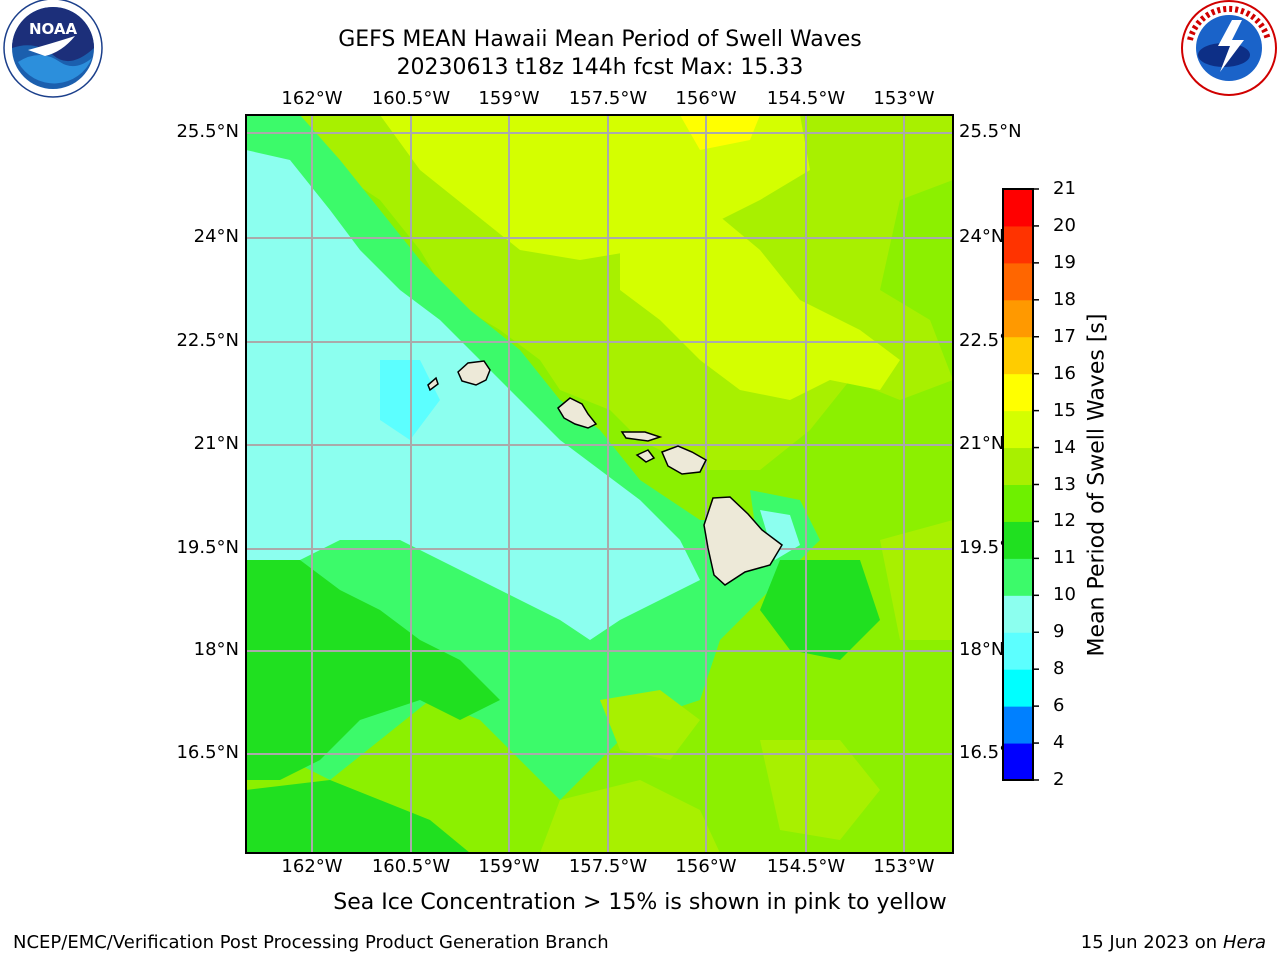 Image resolution: width=1280 pixels, height=960 pixels. What do you see at coordinates (1064, 225) in the screenshot?
I see `colorbar-tick-label: 20` at bounding box center [1064, 225].